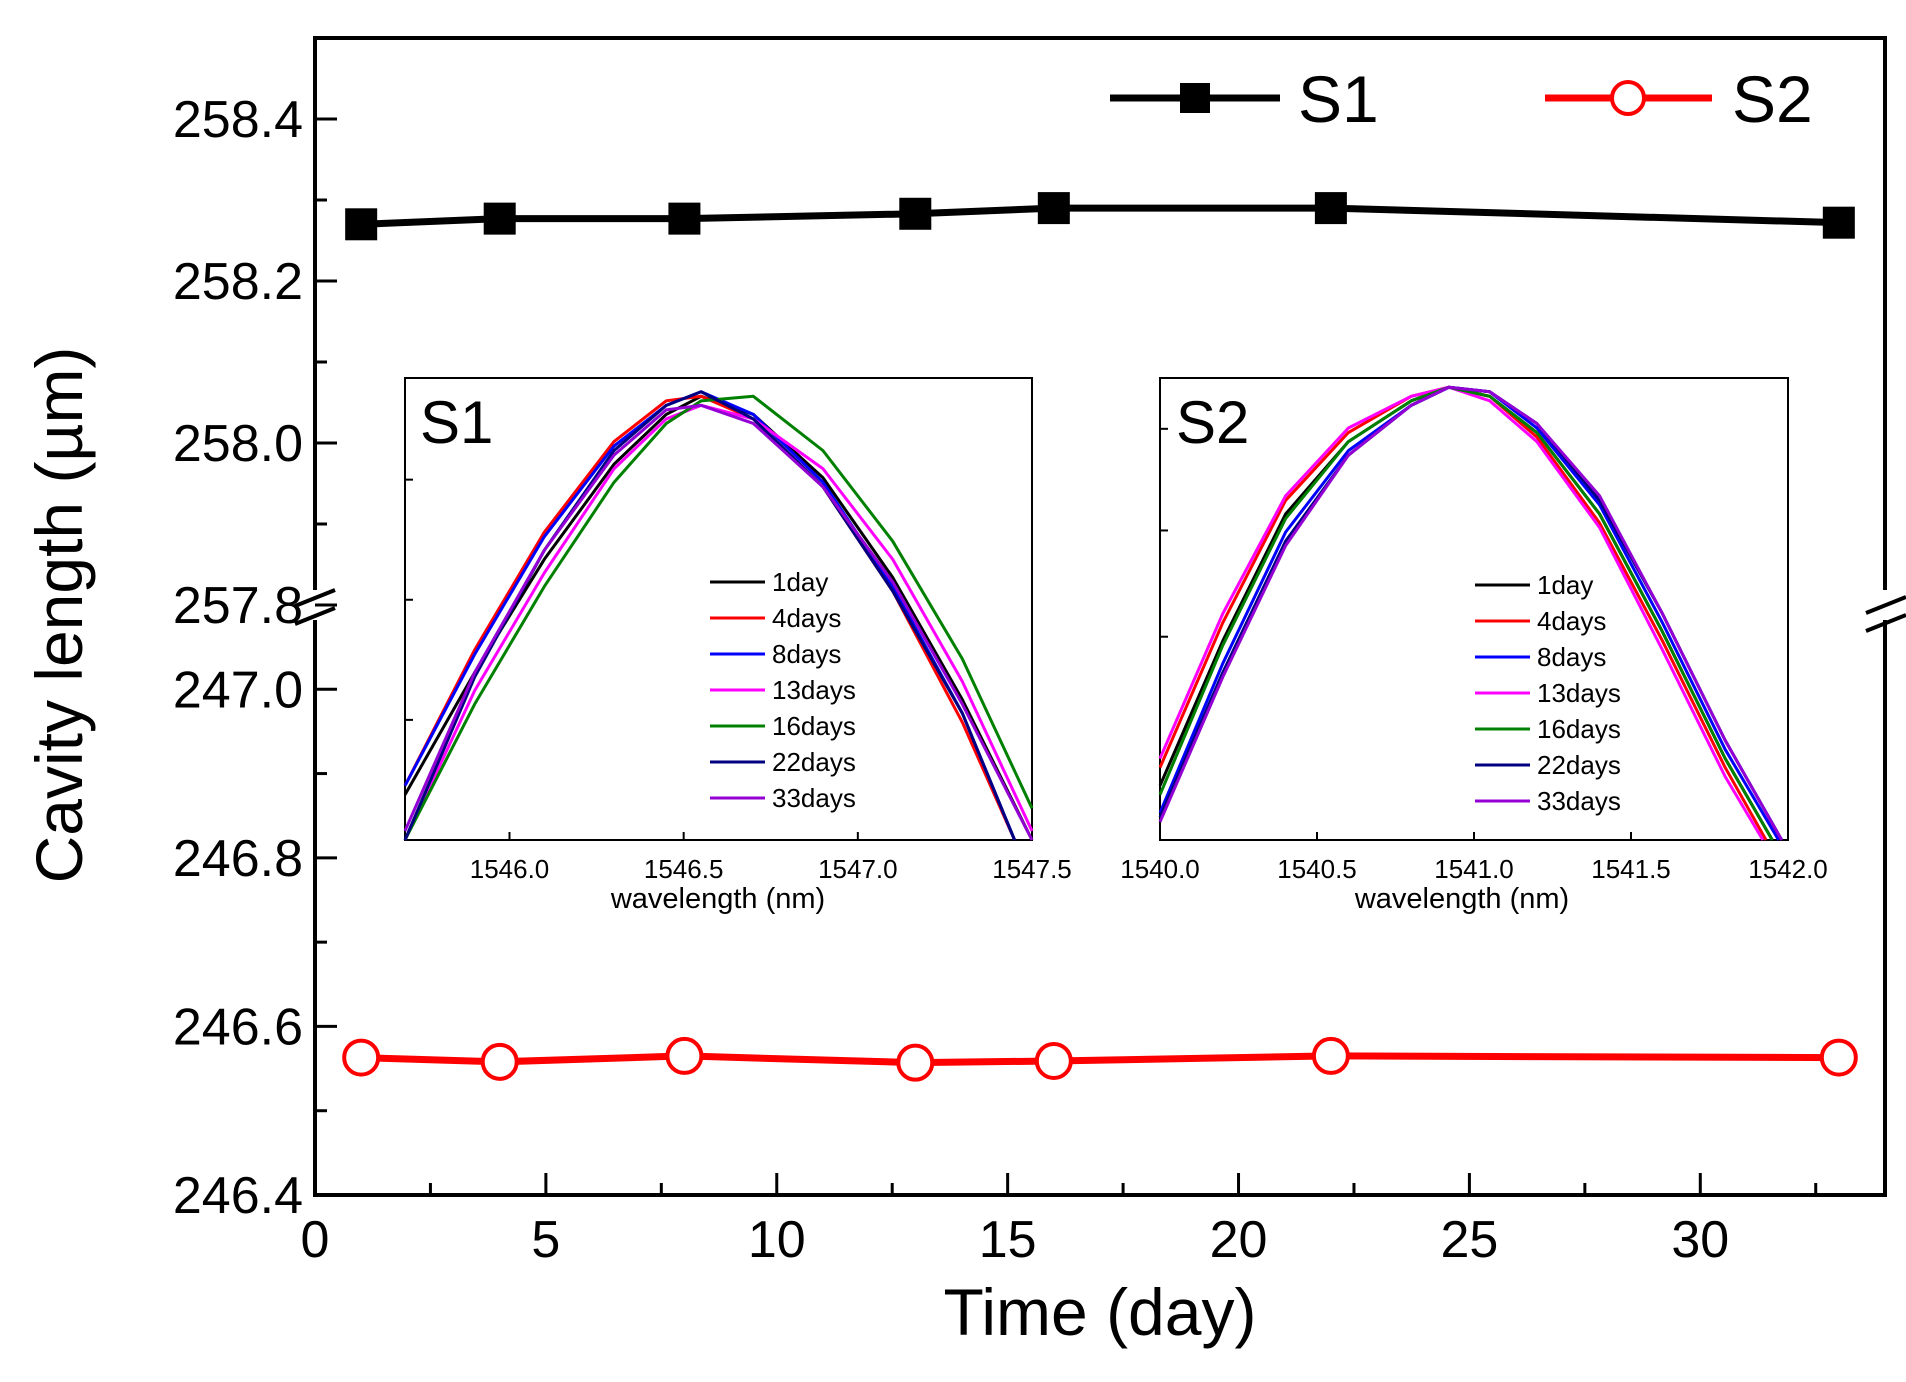  What do you see at coordinates (1032, 869) in the screenshot?
I see `inset-x-tick-label: 1547.5` at bounding box center [1032, 869].